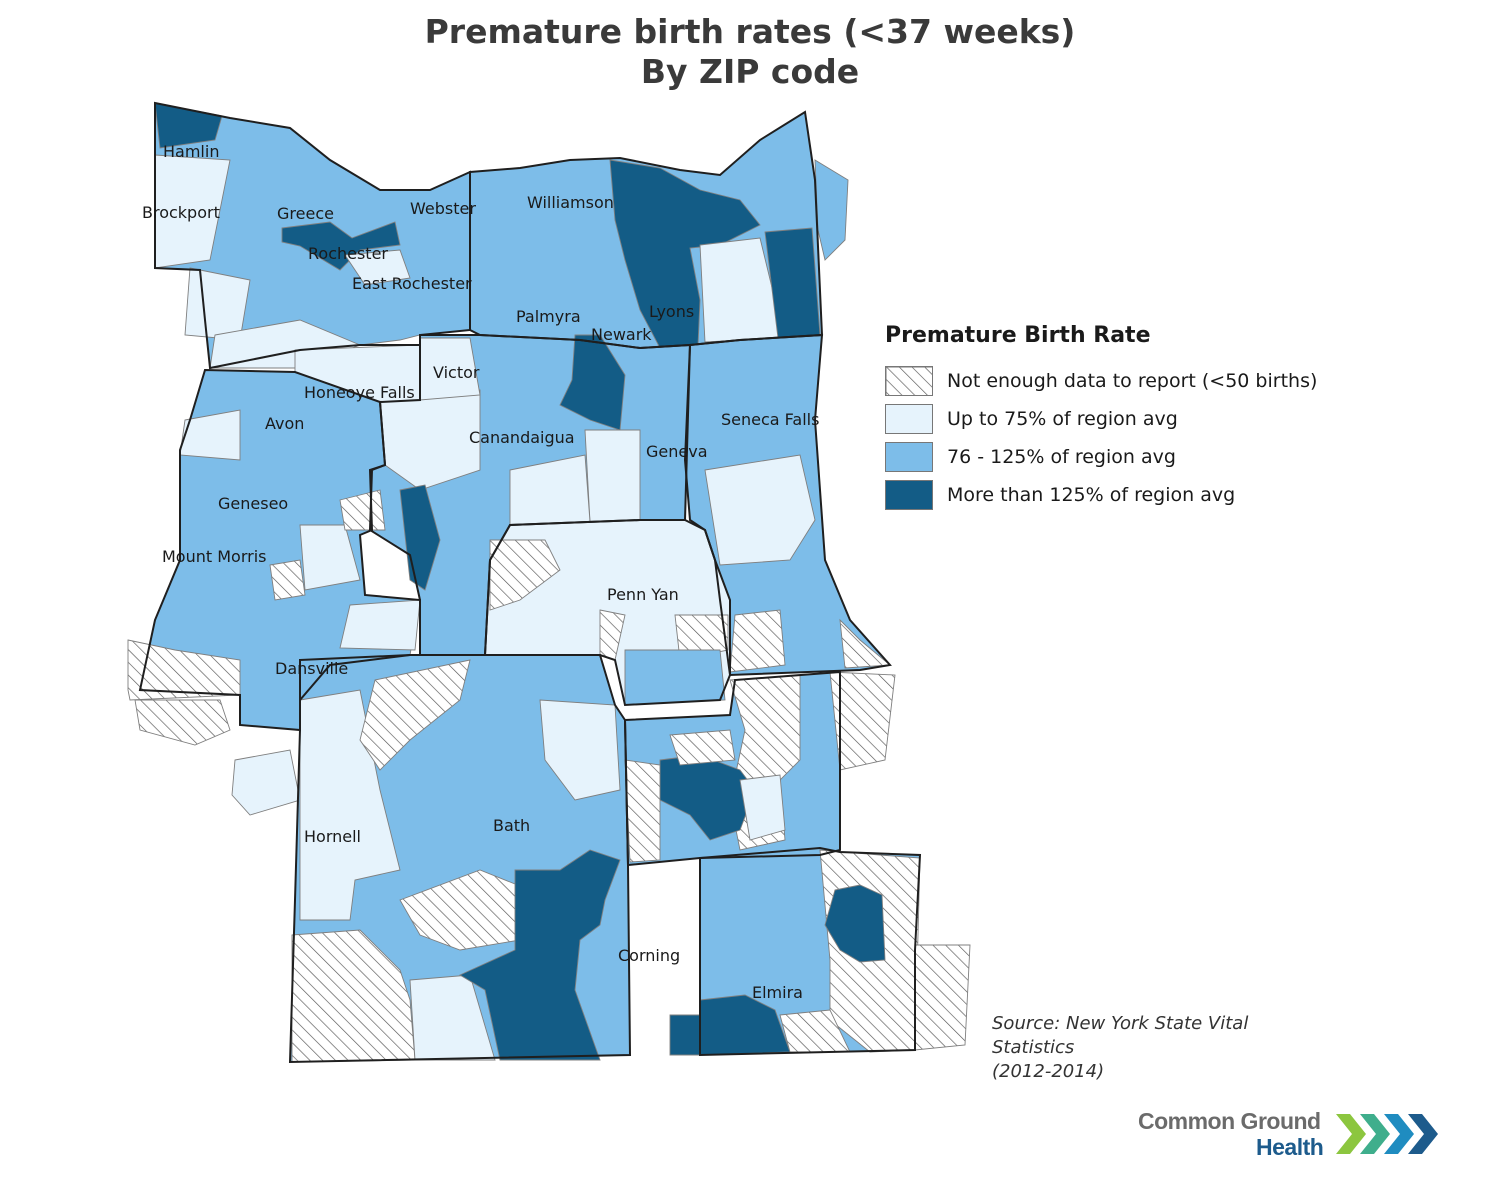 Image resolution: width=1500 pixels, height=1187 pixels. I want to click on chevrons-icon, so click(1387, 1134).